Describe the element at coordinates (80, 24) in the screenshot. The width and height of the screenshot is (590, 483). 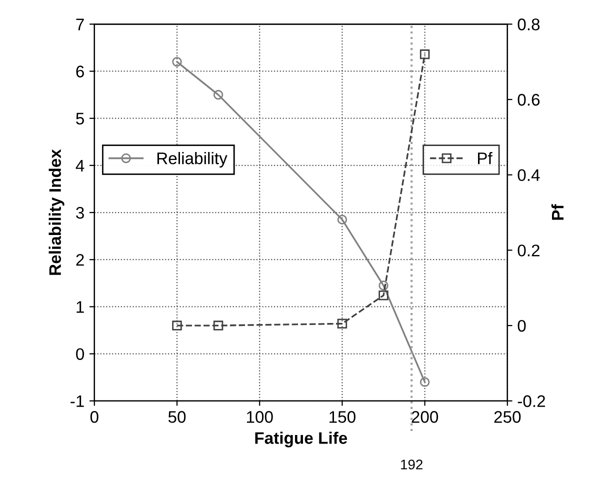
I see `y-tick-label: 7` at that location.